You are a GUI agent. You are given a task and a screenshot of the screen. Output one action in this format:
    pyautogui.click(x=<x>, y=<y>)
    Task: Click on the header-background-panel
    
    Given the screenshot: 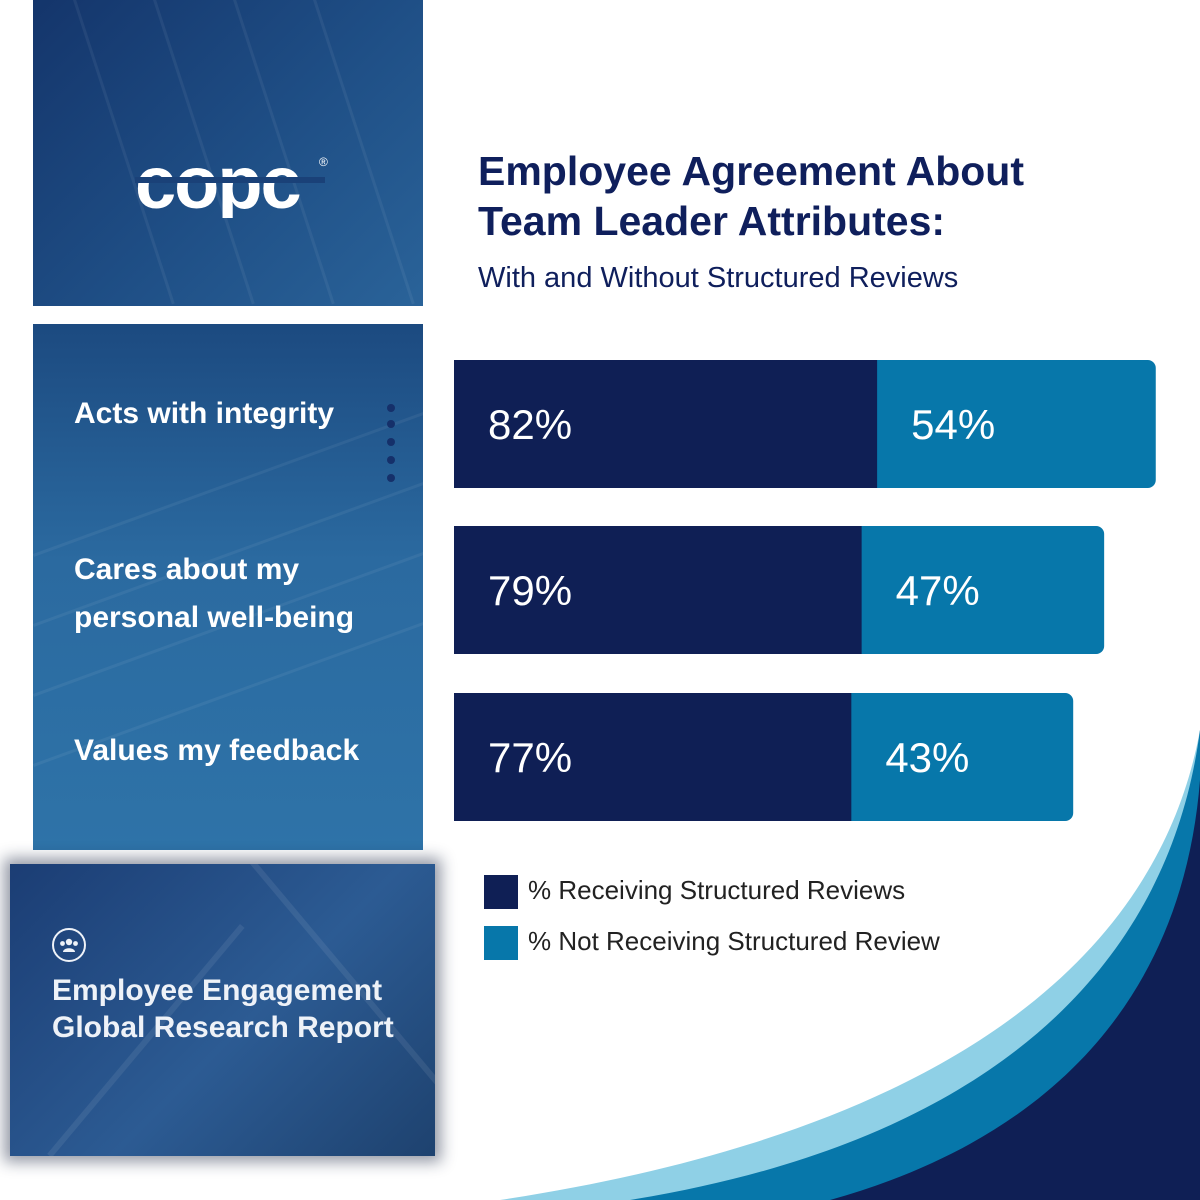 What is the action you would take?
    pyautogui.click(x=228, y=153)
    